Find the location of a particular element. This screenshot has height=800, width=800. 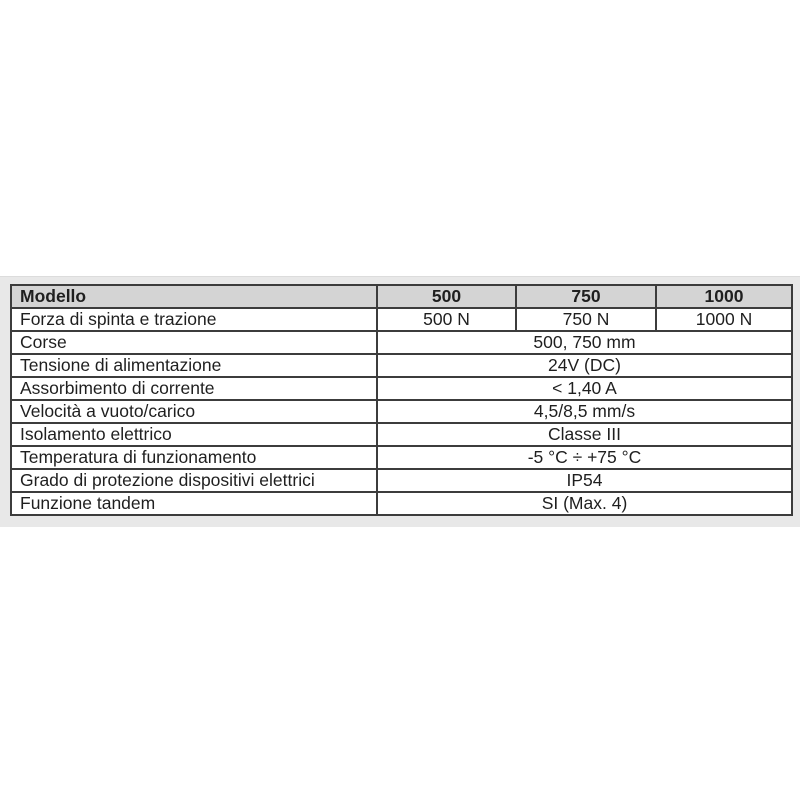

row-value: 4,5/8,5 mm/s is located at coordinates (584, 411).